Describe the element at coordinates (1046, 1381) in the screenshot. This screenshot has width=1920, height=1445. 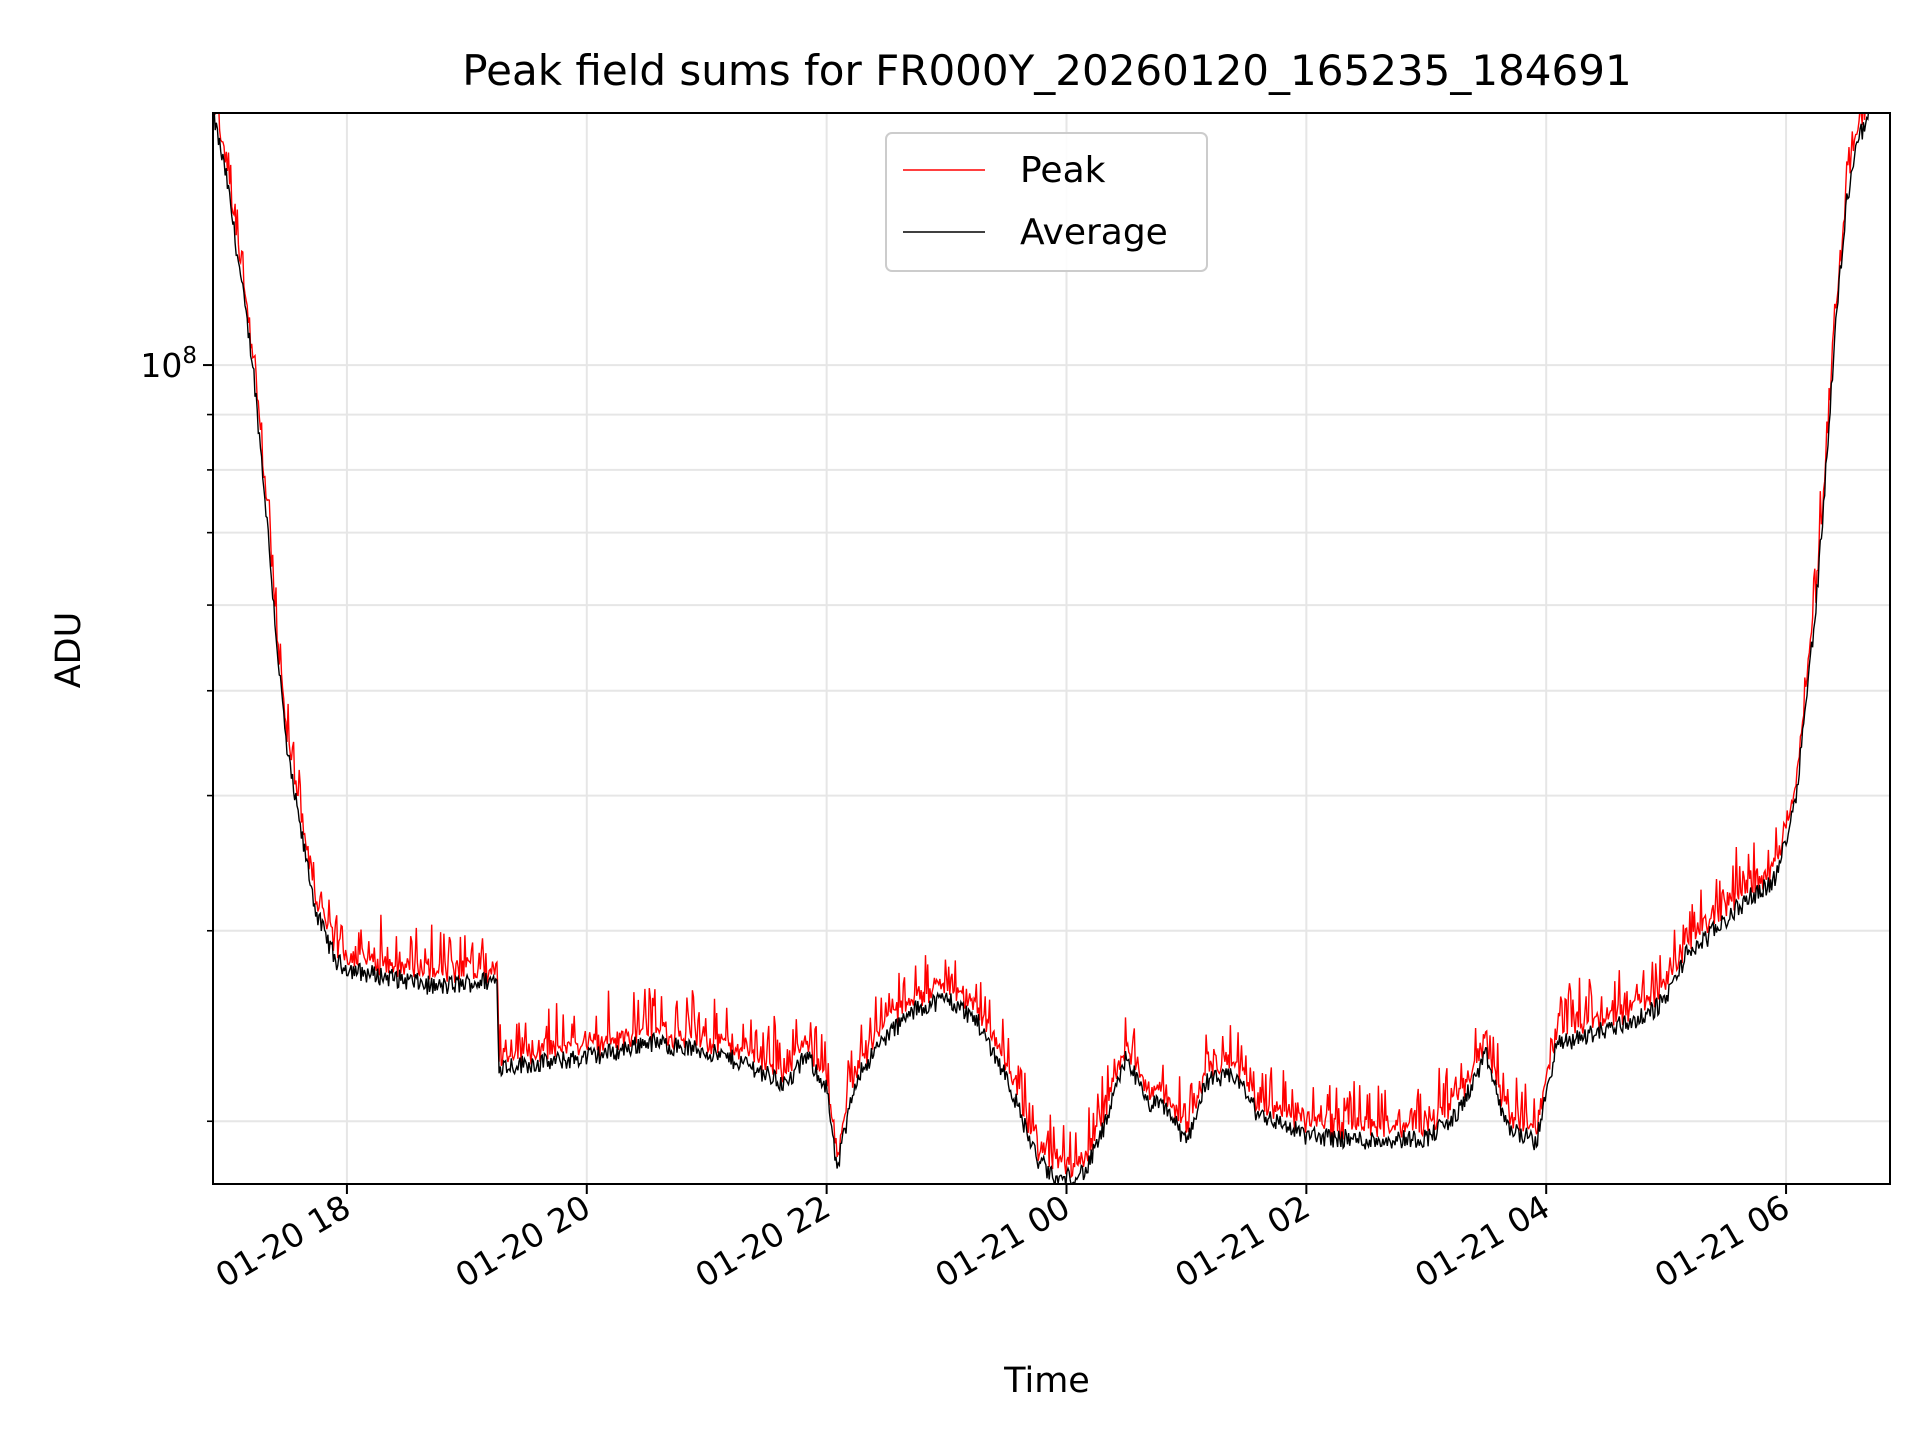
I see `x-axis-label: Time` at that location.